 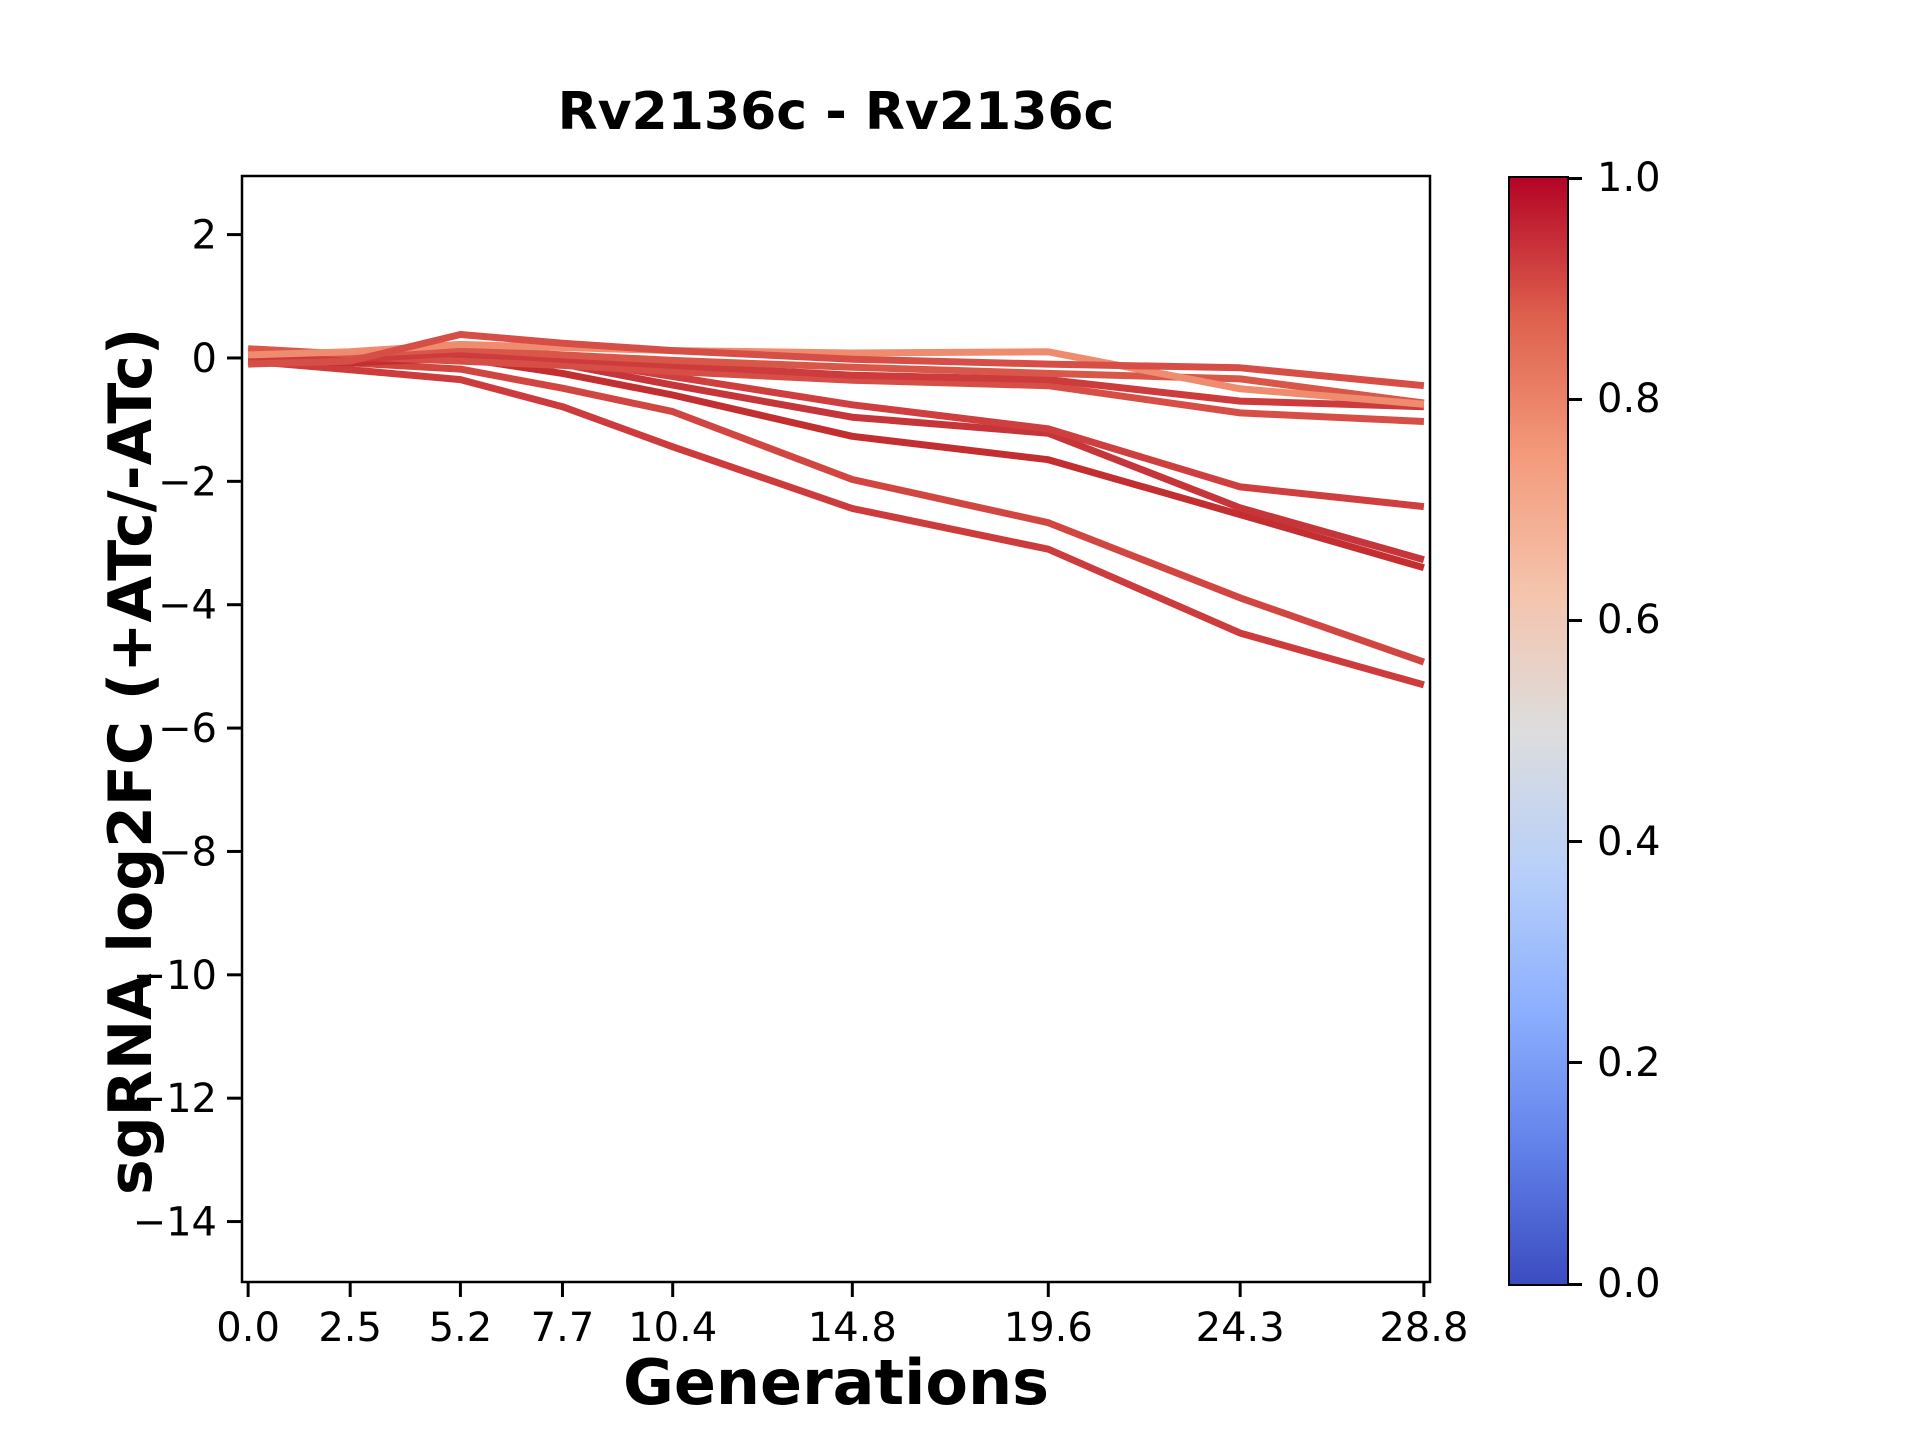 What do you see at coordinates (1629, 399) in the screenshot?
I see `colorbar-tick-label: 0.8` at bounding box center [1629, 399].